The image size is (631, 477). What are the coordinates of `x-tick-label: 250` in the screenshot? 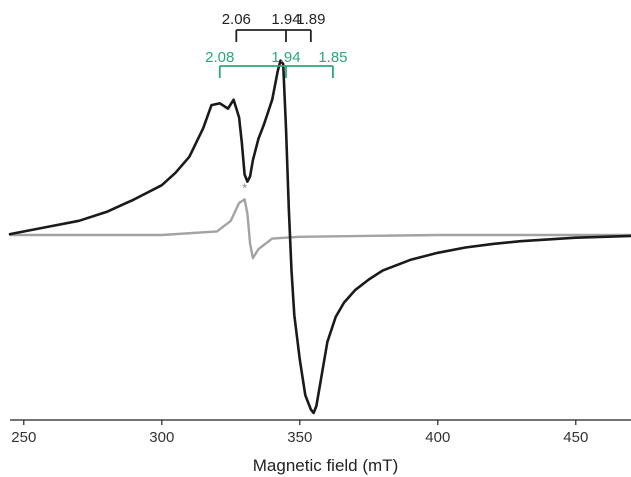 It's located at (23, 437).